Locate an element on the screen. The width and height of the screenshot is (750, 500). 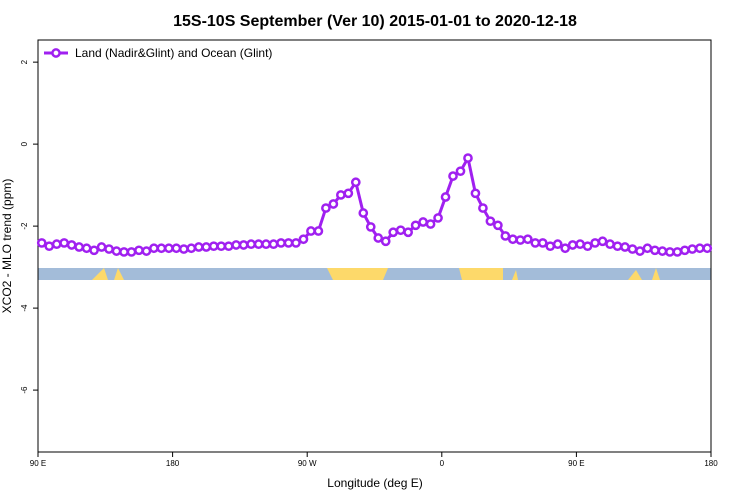
y-tick-label: 0 is located at coordinates (24, 143).